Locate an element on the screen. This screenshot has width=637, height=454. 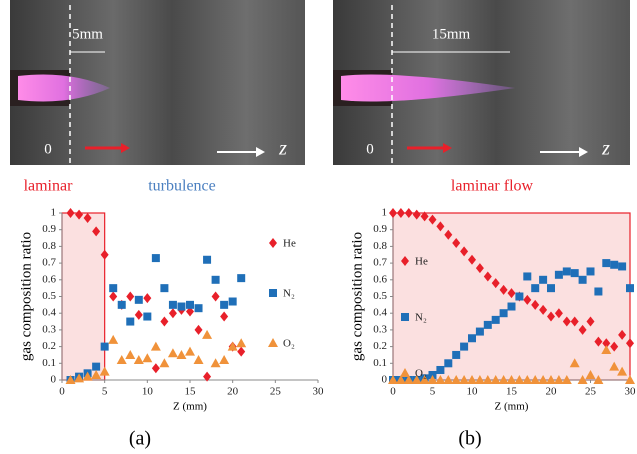
region-label: laminar flow is located at coordinates (492, 186).